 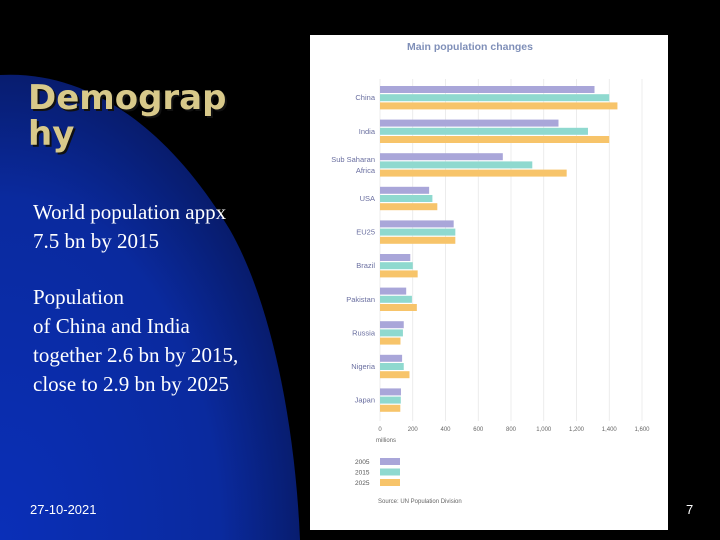 What do you see at coordinates (367, 131) in the screenshot?
I see `category-label: India` at bounding box center [367, 131].